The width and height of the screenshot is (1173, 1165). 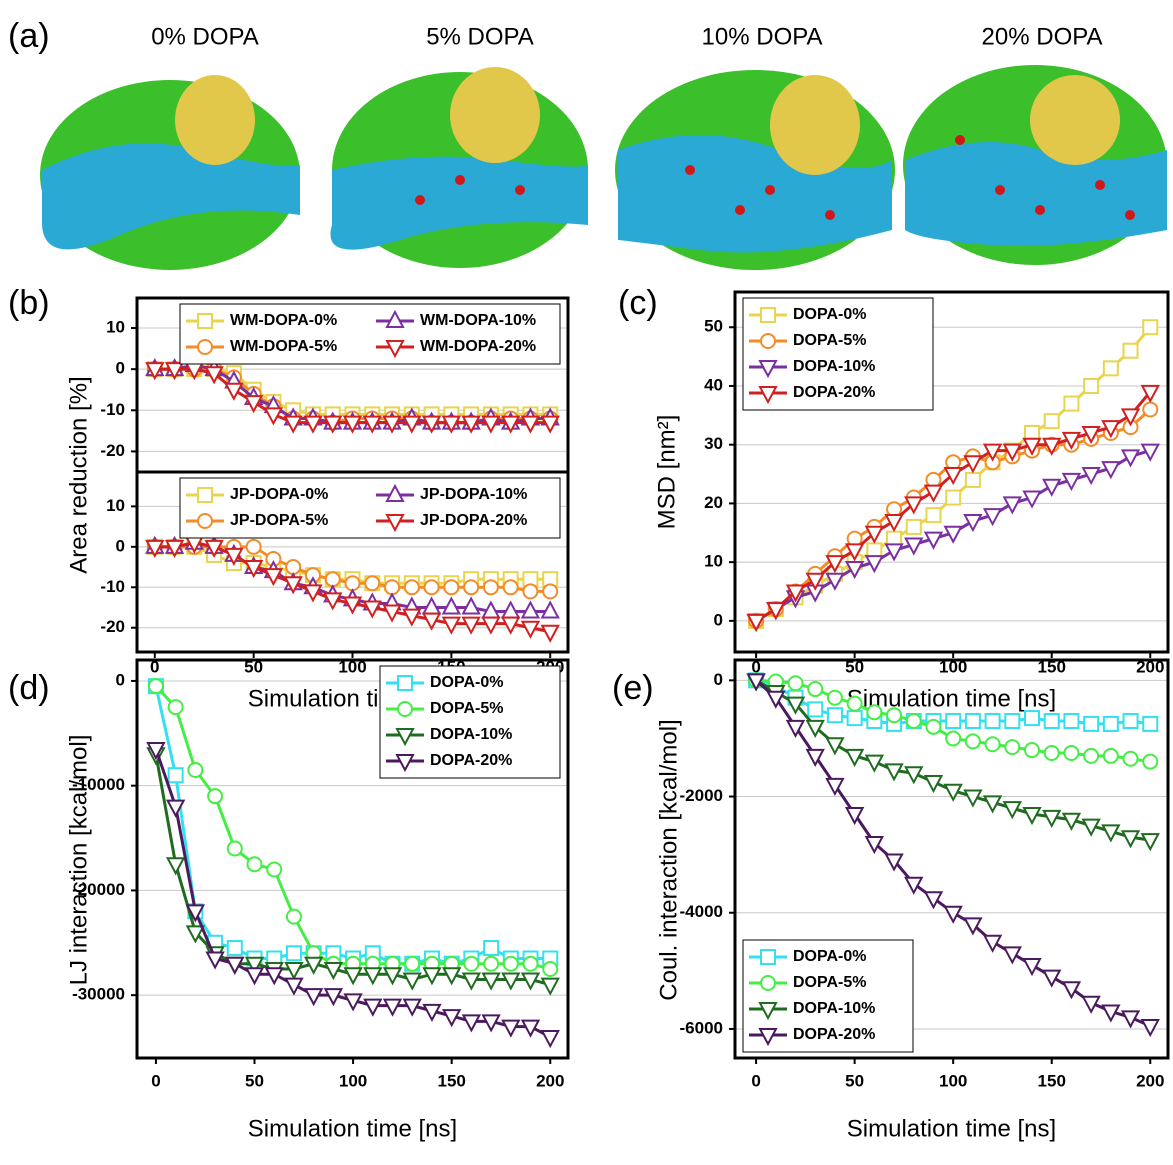 What do you see at coordinates (701, 795) in the screenshot?
I see `y-tick-label: -2000` at bounding box center [701, 795].